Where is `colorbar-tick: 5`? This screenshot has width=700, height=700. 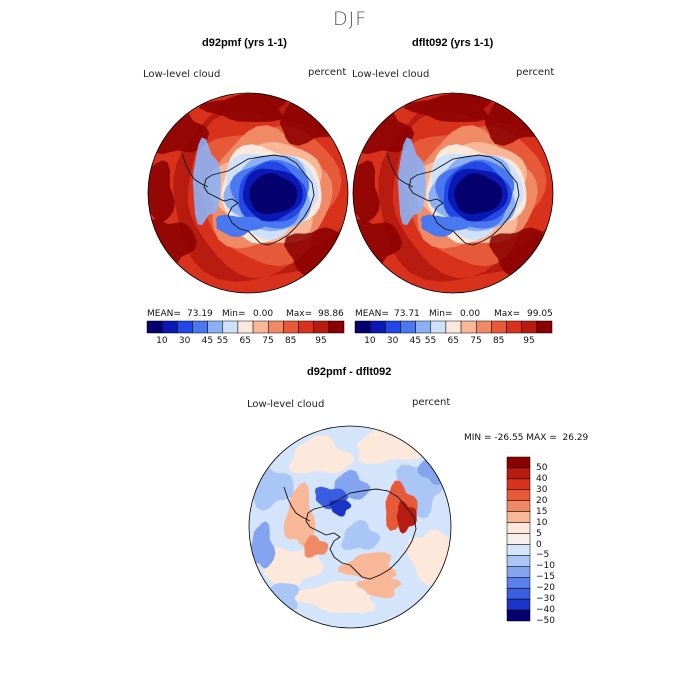 colorbar-tick: 5 is located at coordinates (539, 533).